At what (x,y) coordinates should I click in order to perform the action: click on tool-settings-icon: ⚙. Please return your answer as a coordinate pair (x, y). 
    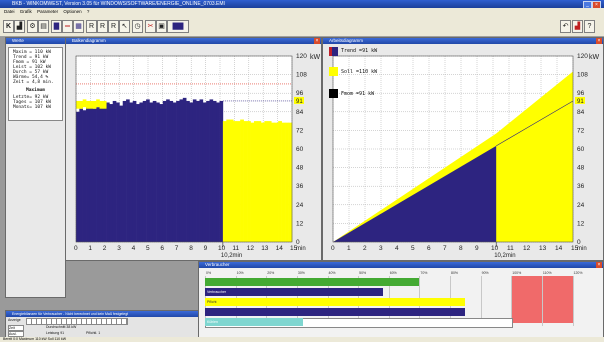
    Looking at the image, I should click on (32, 26).